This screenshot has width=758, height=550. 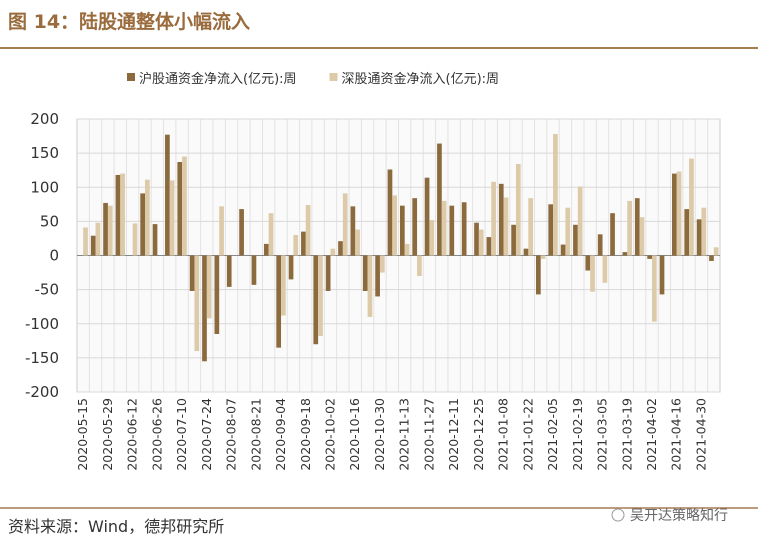 What do you see at coordinates (676, 434) in the screenshot?
I see `x-tick-label: 2021-04-16` at bounding box center [676, 434].